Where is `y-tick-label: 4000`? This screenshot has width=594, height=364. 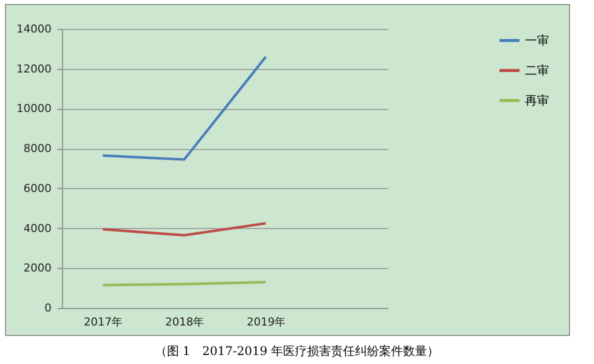
y-tick-label: 4000 is located at coordinates (38, 228).